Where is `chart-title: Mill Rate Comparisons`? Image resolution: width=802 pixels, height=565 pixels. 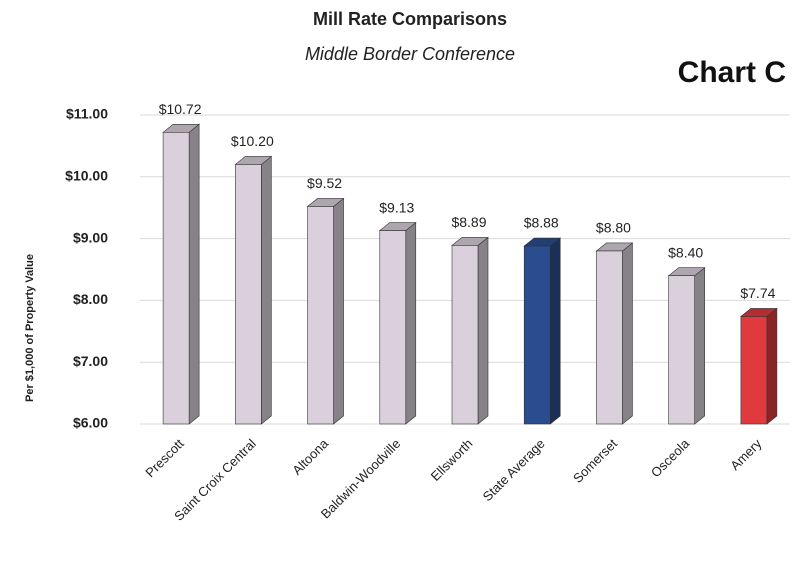 chart-title: Mill Rate Comparisons is located at coordinates (410, 19).